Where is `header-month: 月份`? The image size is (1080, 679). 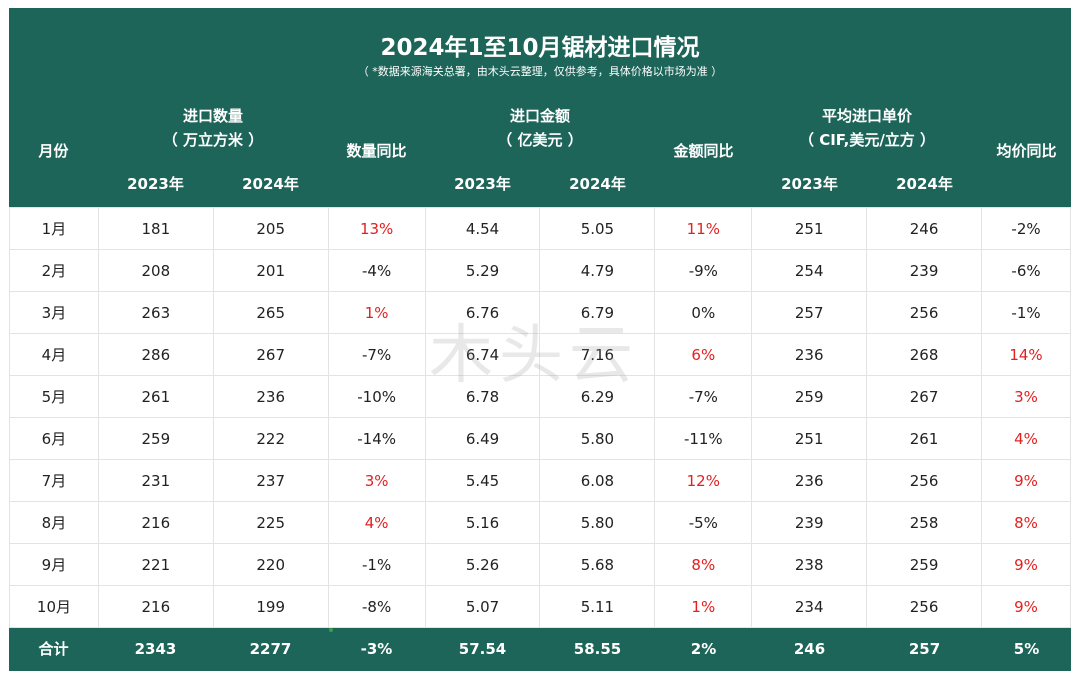 header-month: 月份 is located at coordinates (53, 151).